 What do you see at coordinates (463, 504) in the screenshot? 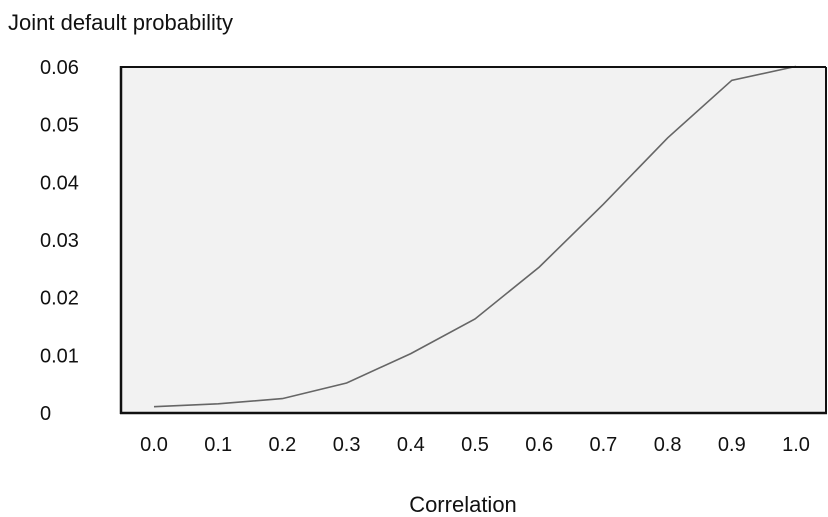
I see `x-axis-label: Correlation` at bounding box center [463, 504].